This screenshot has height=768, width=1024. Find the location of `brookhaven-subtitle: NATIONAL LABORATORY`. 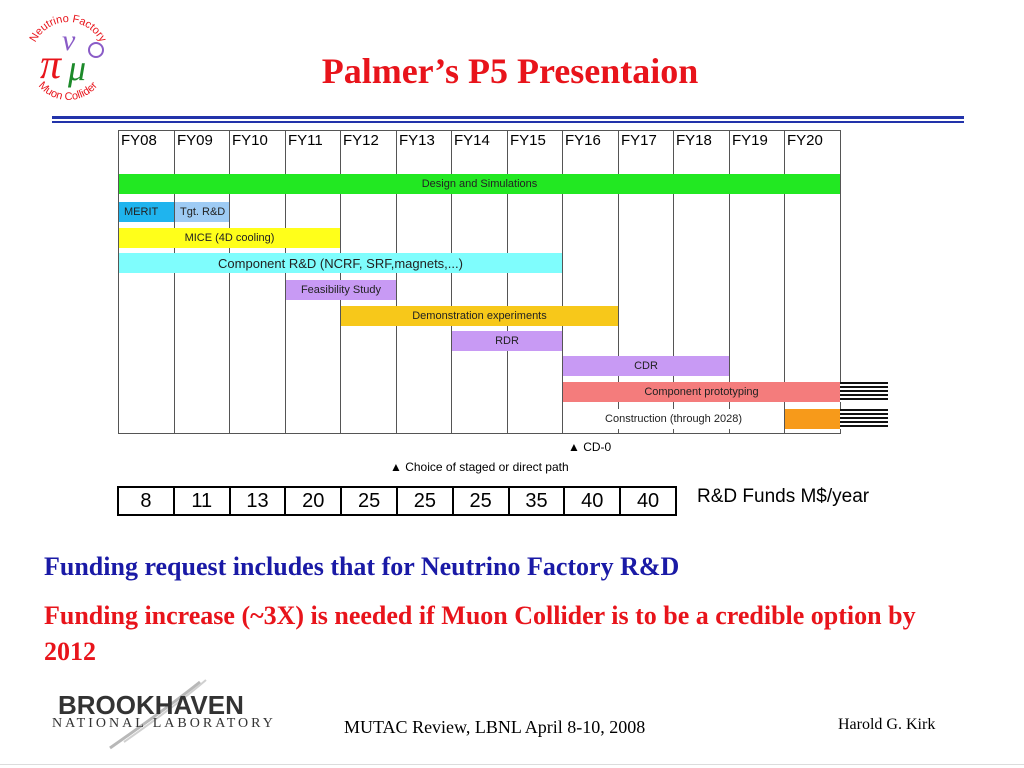

brookhaven-subtitle: NATIONAL LABORATORY is located at coordinates (164, 723).